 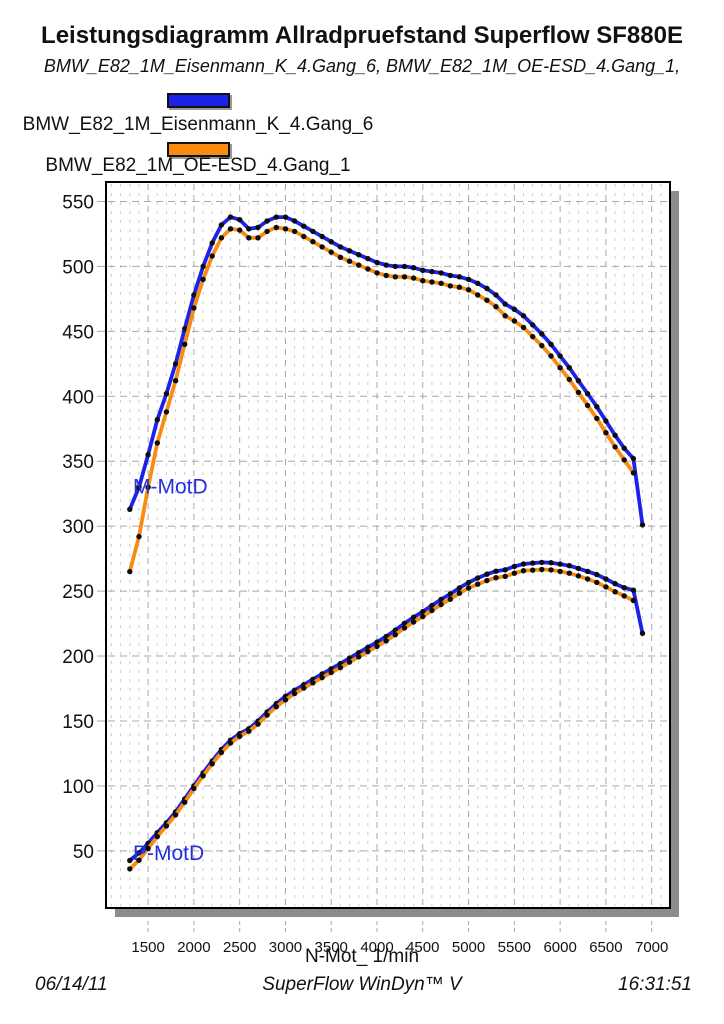 I want to click on x-tick-label: 5500, so click(x=514, y=945).